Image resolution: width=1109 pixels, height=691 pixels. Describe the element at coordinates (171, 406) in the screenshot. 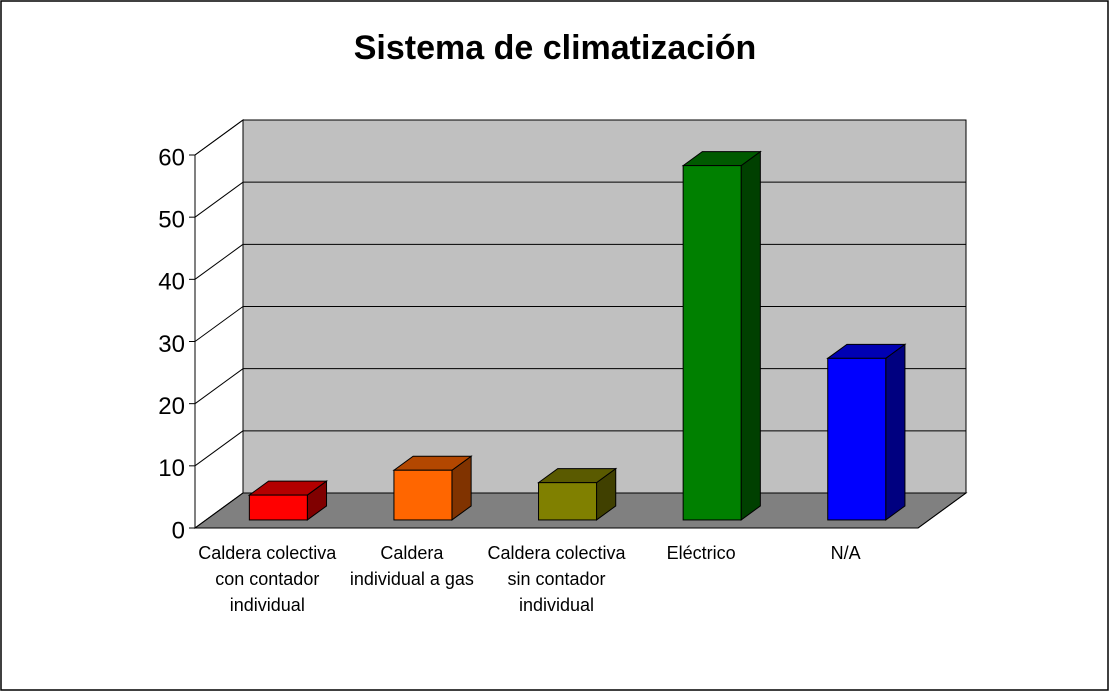

I see `y-tick-label: 20` at that location.